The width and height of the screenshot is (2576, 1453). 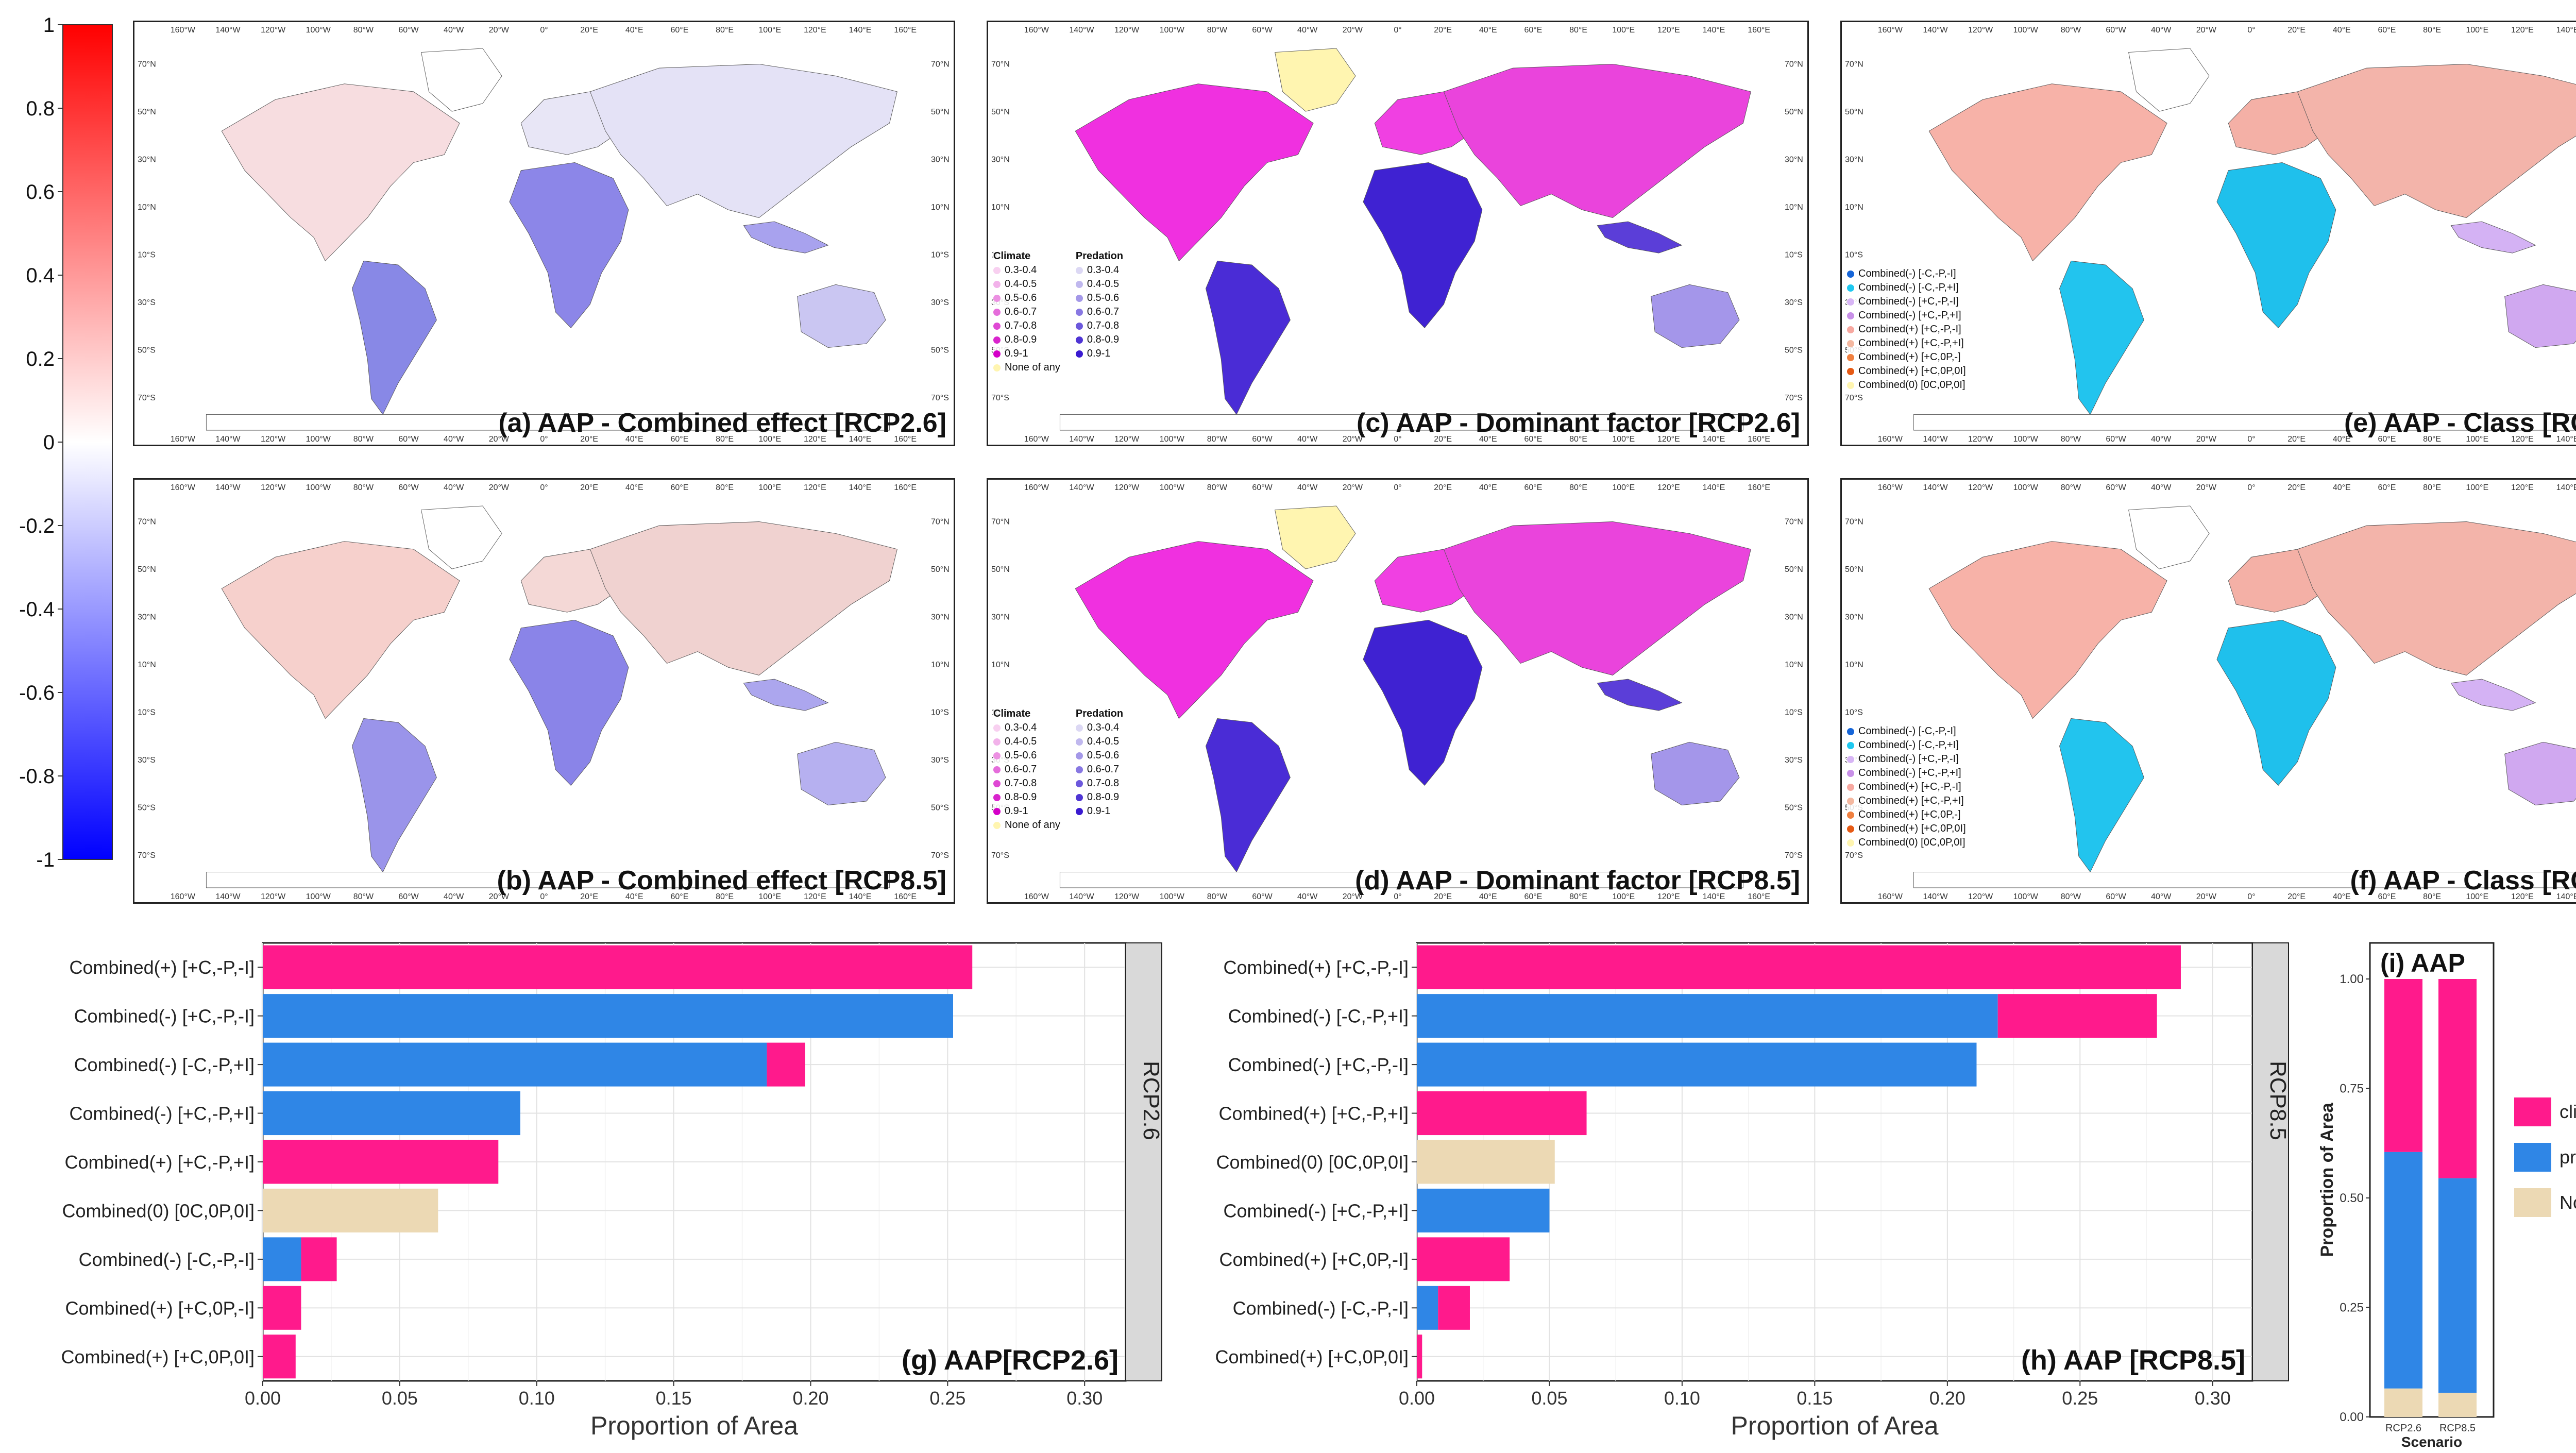 What do you see at coordinates (1911, 343) in the screenshot?
I see `legend-label: Combined(+) [+C,-P,+I]` at bounding box center [1911, 343].